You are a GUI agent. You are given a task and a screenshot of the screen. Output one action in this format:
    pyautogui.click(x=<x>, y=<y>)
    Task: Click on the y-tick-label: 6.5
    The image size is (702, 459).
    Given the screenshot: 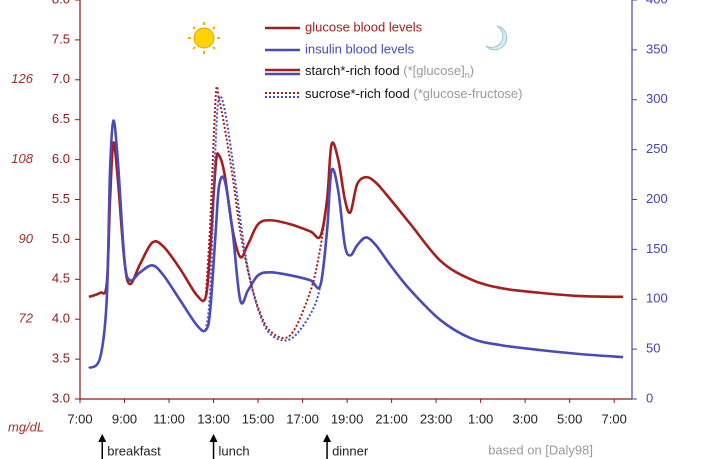 What is the action you would take?
    pyautogui.click(x=61, y=118)
    